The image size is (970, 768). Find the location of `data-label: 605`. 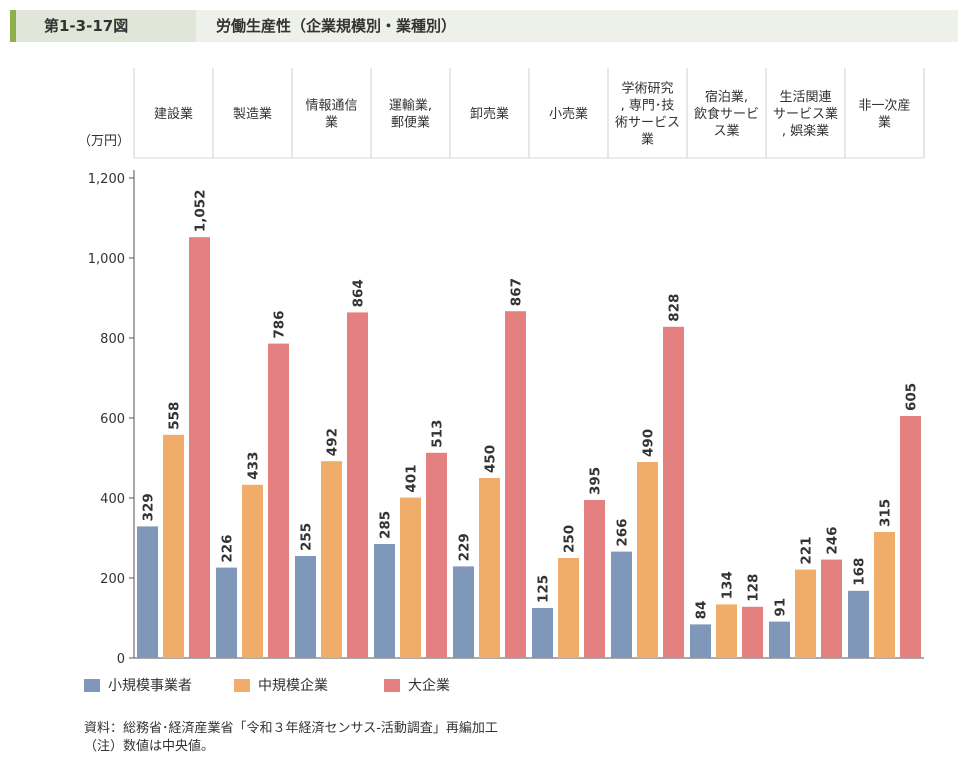

data-label: 605 is located at coordinates (912, 397).